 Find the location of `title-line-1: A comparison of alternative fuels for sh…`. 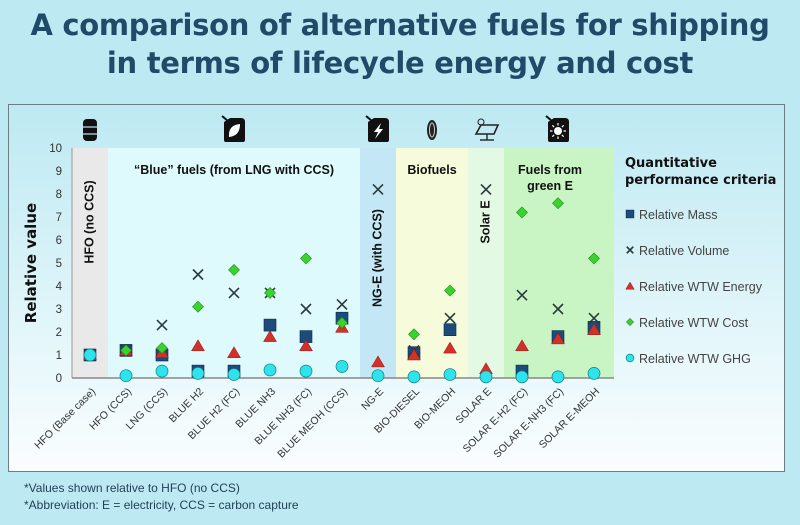

title-line-1: A comparison of alternative fuels for sh… is located at coordinates (400, 25).